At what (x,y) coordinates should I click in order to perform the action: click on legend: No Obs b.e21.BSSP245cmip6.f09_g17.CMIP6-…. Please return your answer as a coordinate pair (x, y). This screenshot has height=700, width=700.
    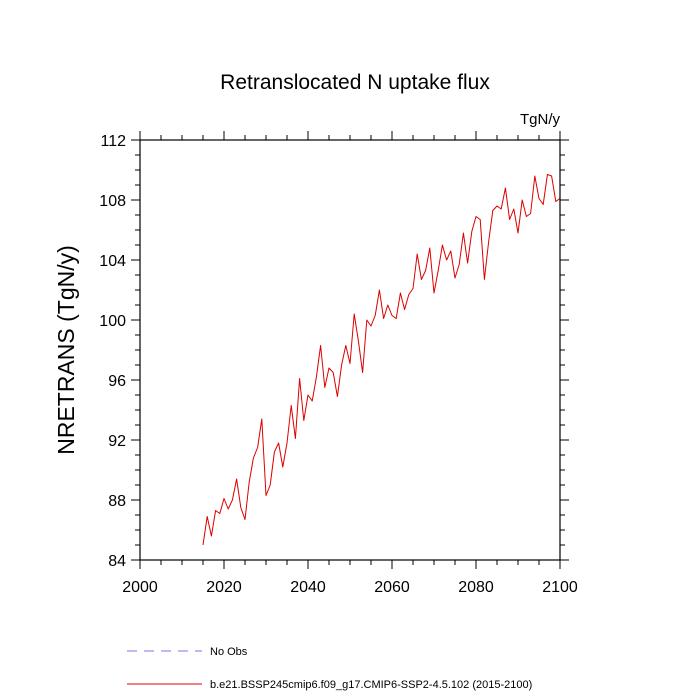
    Looking at the image, I should click on (329, 668).